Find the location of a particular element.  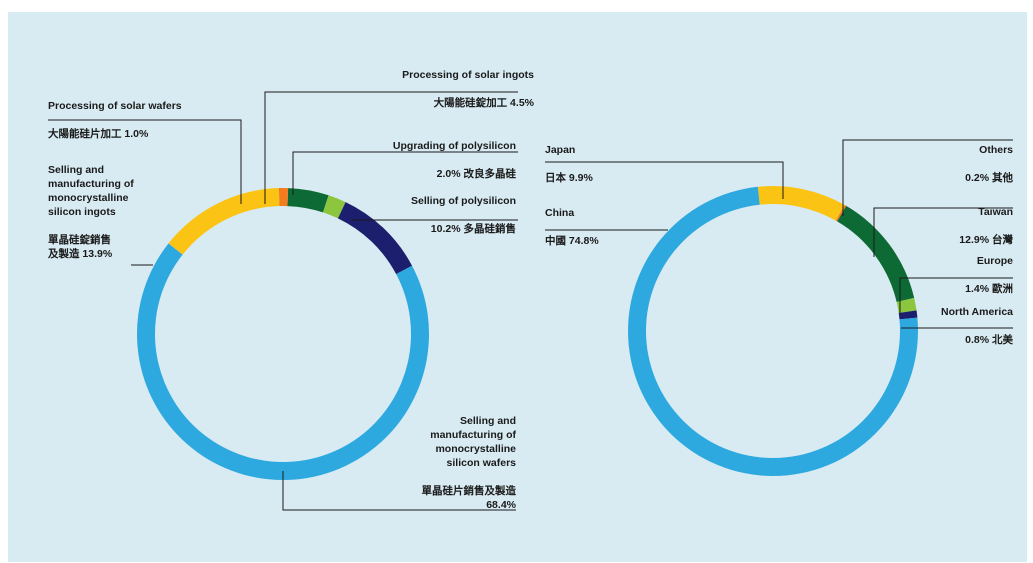

label-upgrading-polysilicon: Upgrading of polysilicon 2.0% 改良多晶硅 is located at coordinates (421, 160).